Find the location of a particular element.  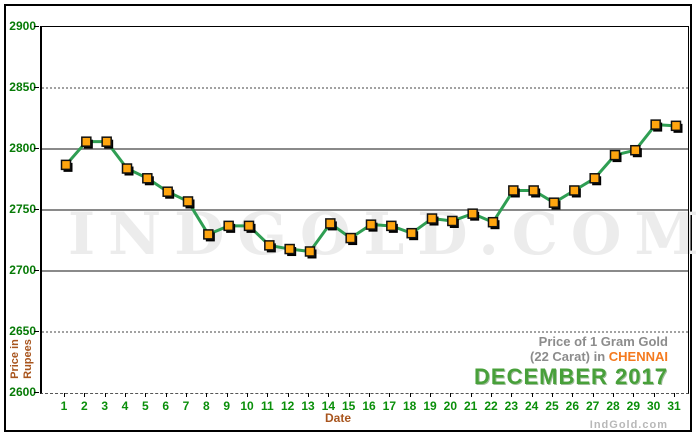

x-tick-label-23: 23 is located at coordinates (511, 406).